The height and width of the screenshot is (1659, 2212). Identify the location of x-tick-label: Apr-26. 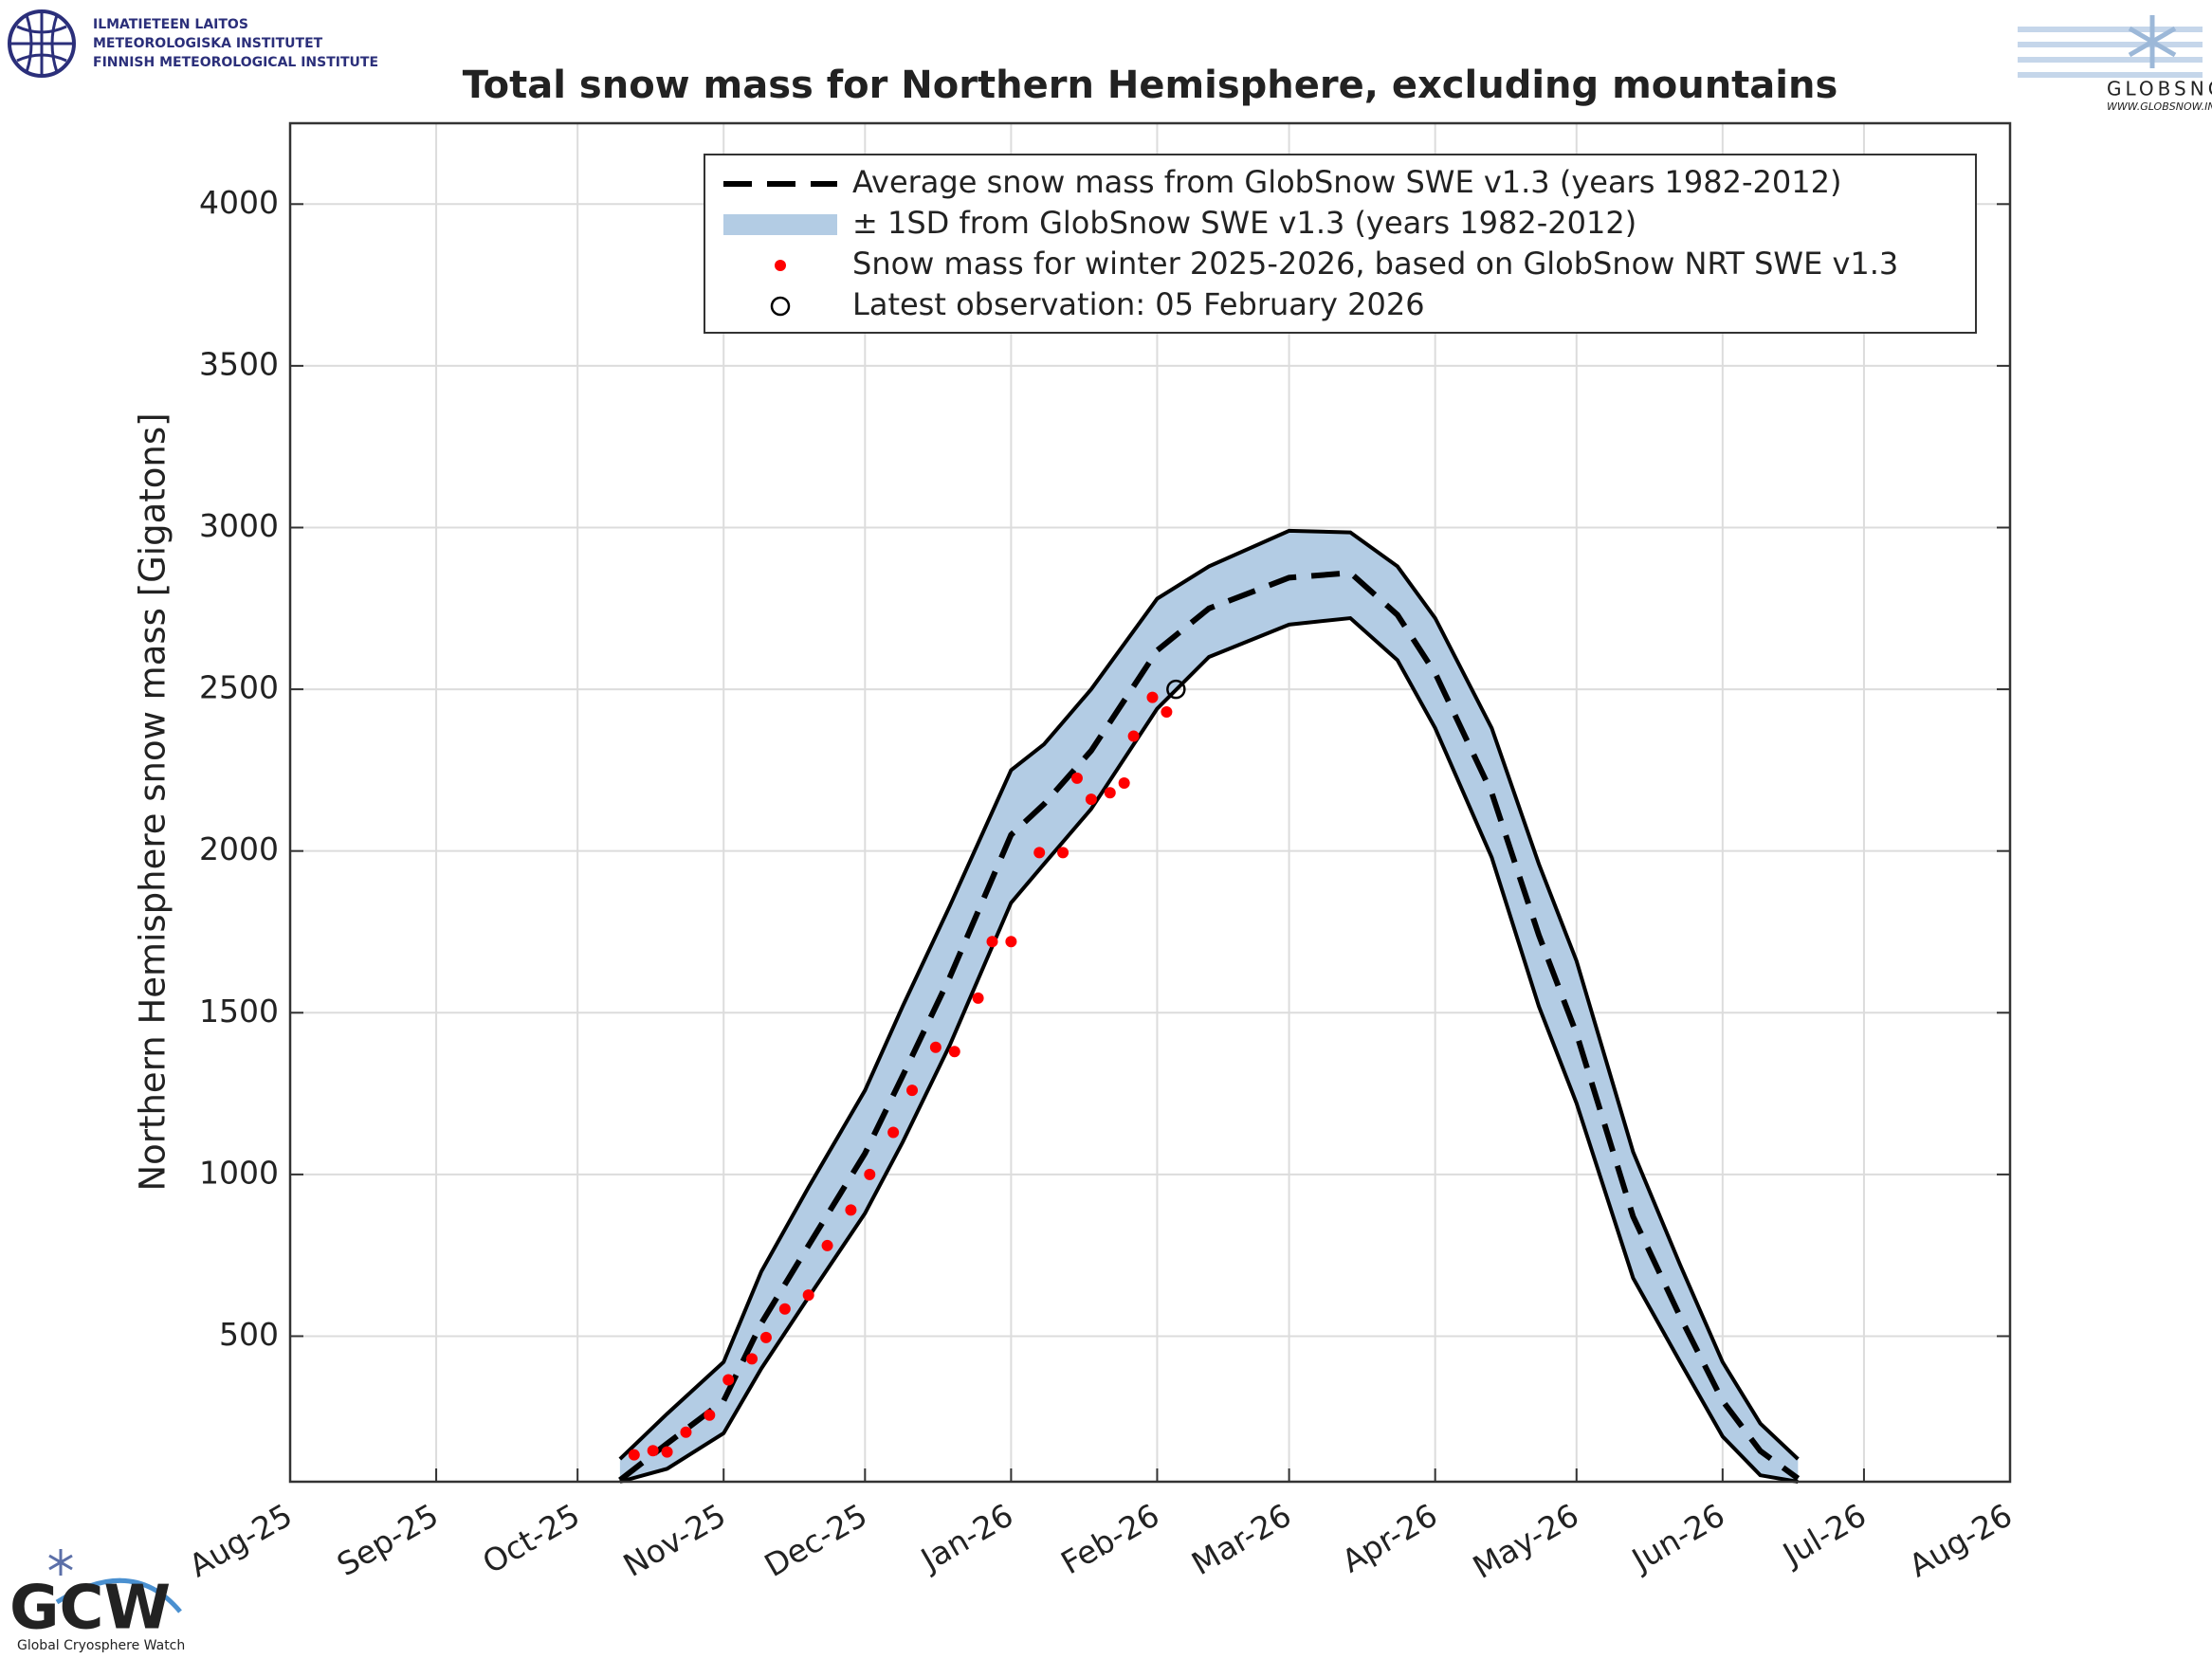
(1390, 1537).